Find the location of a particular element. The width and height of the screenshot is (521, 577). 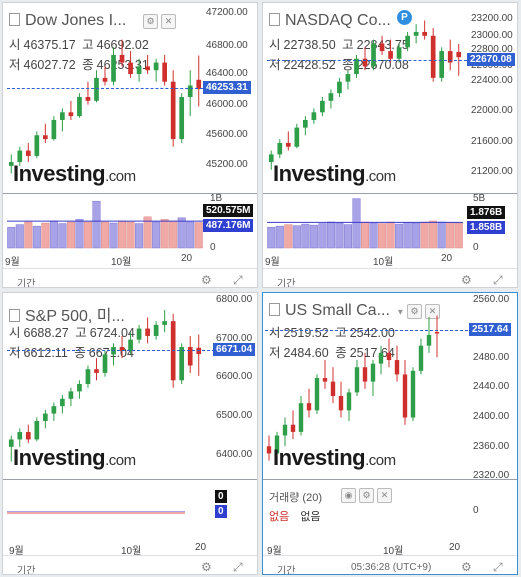

price-tick: 6800.00 is located at coordinates (234, 299).